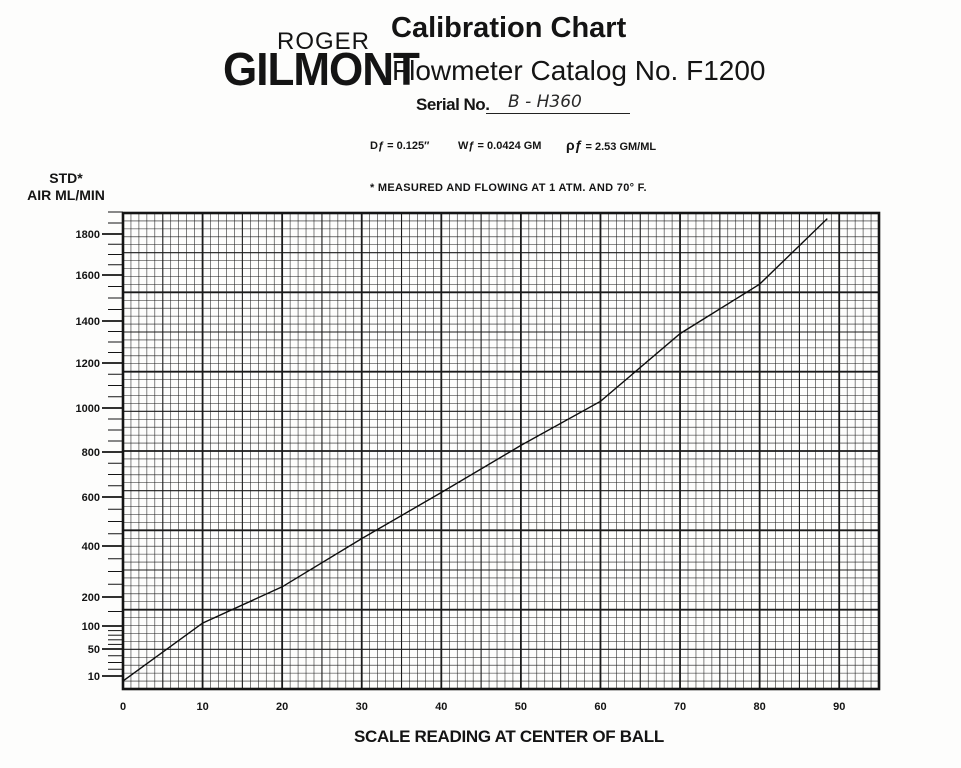 This screenshot has width=961, height=768. What do you see at coordinates (94, 650) in the screenshot?
I see `y-tick-label: 50` at bounding box center [94, 650].